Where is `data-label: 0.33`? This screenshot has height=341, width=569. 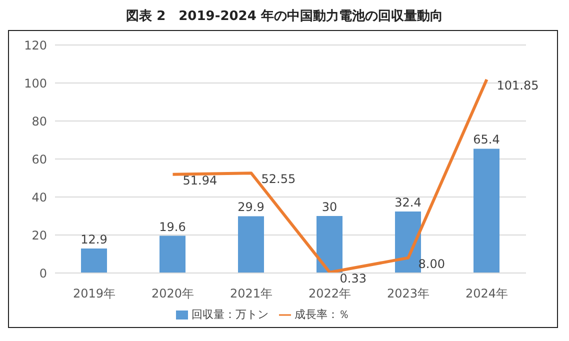 data-label: 0.33 is located at coordinates (353, 278).